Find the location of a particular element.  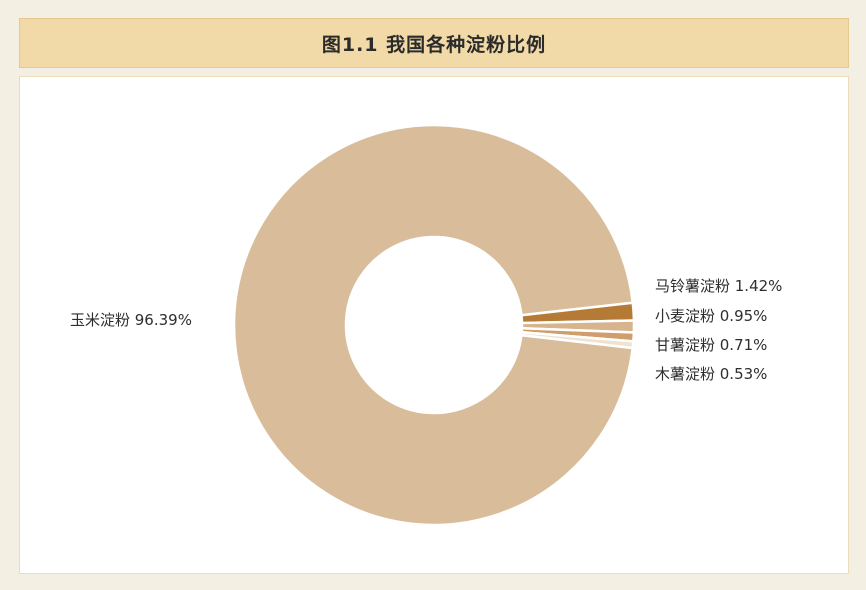

slice-label: 木薯淀粉 0.53% is located at coordinates (711, 374).